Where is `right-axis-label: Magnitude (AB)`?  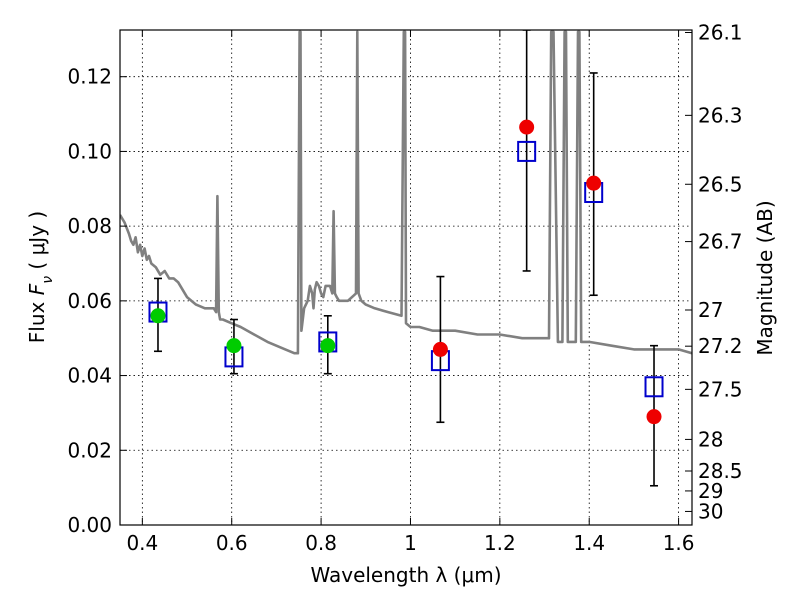
right-axis-label: Magnitude (AB) is located at coordinates (765, 277).